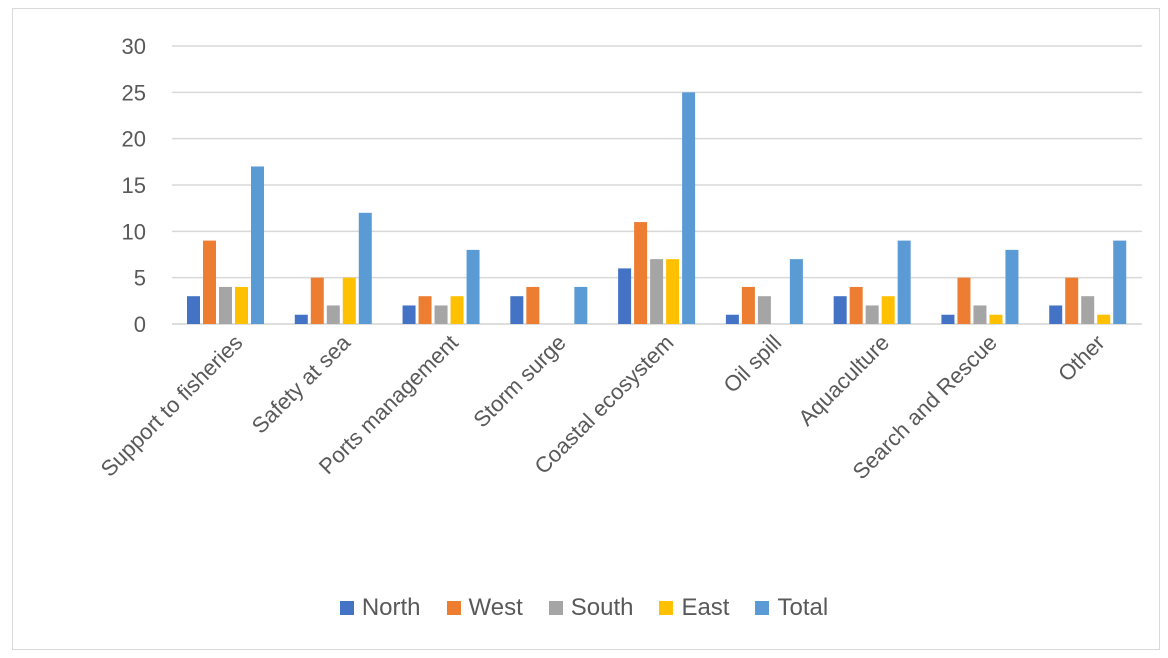 Image resolution: width=1168 pixels, height=658 pixels. Describe the element at coordinates (1081, 358) in the screenshot. I see `x-tick-label: Other` at that location.